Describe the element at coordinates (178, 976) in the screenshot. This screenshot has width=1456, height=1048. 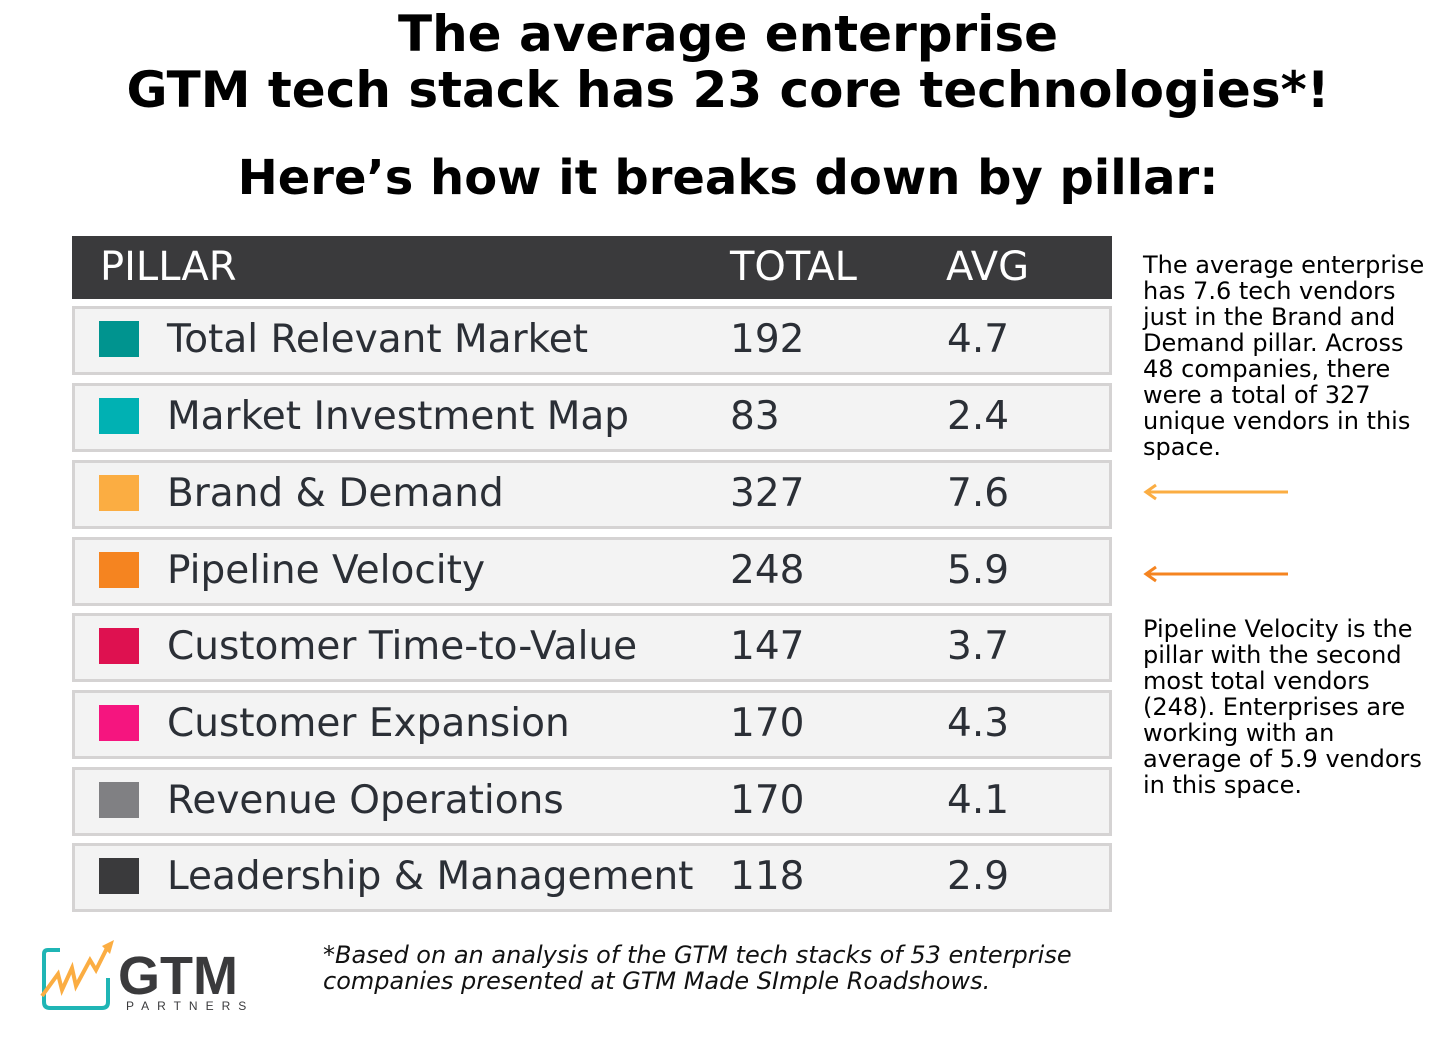
I see `svg-text: GTM` at that location.